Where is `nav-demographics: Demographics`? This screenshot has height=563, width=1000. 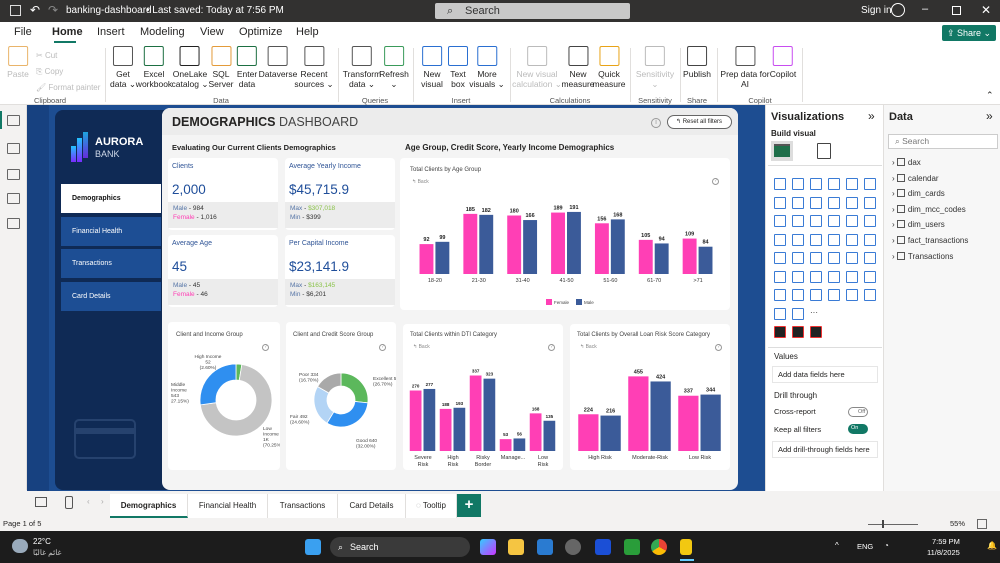 nav-demographics: Demographics is located at coordinates (111, 198).